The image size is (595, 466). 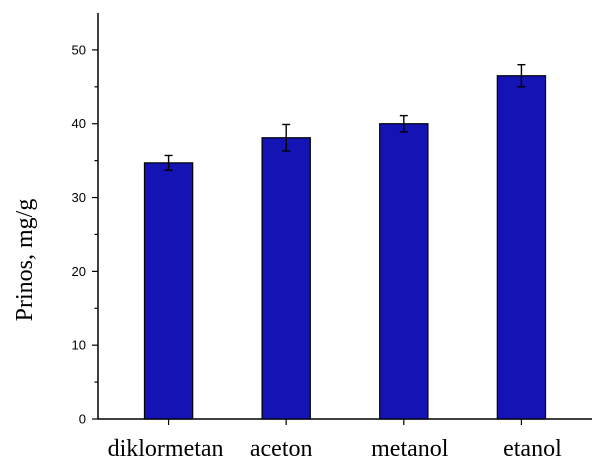 What do you see at coordinates (404, 271) in the screenshot?
I see `bar-metanol` at bounding box center [404, 271].